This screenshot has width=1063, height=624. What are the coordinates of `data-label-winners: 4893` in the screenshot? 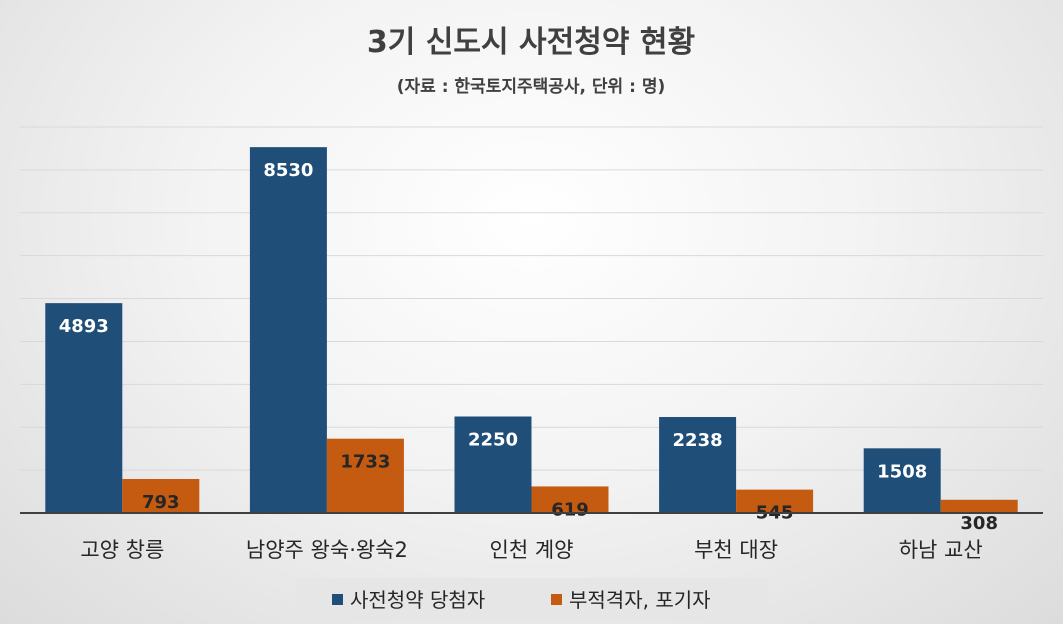 It's located at (84, 326).